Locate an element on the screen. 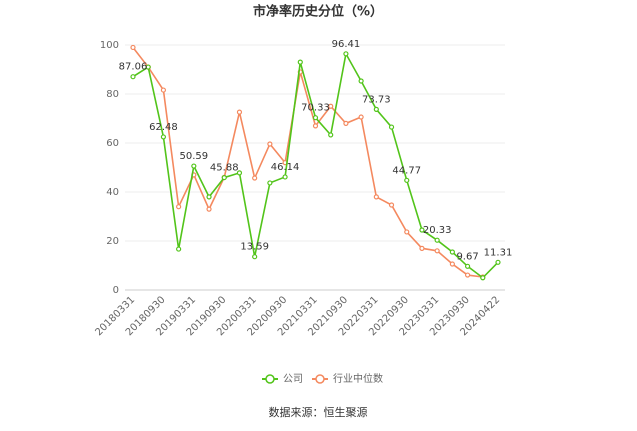 The width and height of the screenshot is (637, 431). data-label: 96.41 is located at coordinates (346, 44).